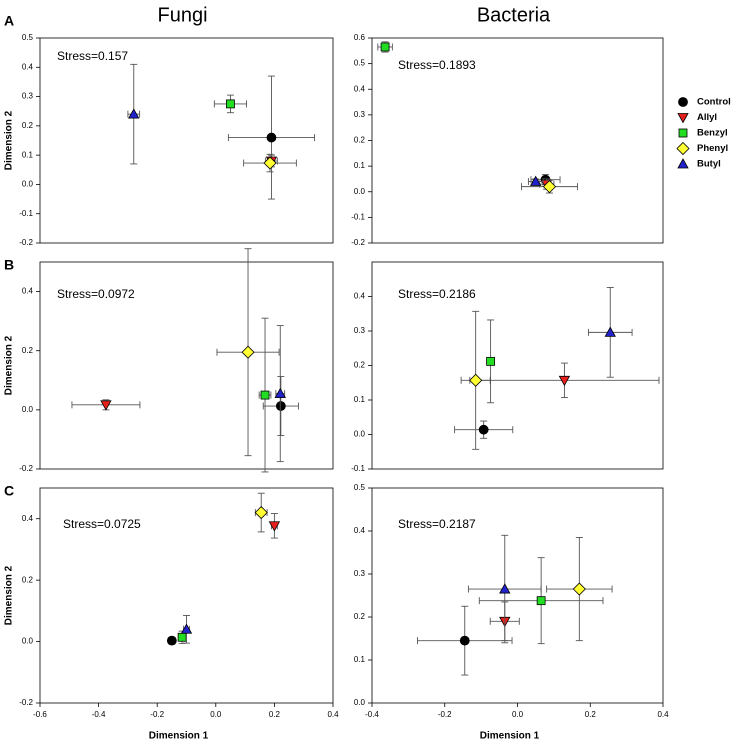  I want to click on panel-label: B, so click(9, 265).